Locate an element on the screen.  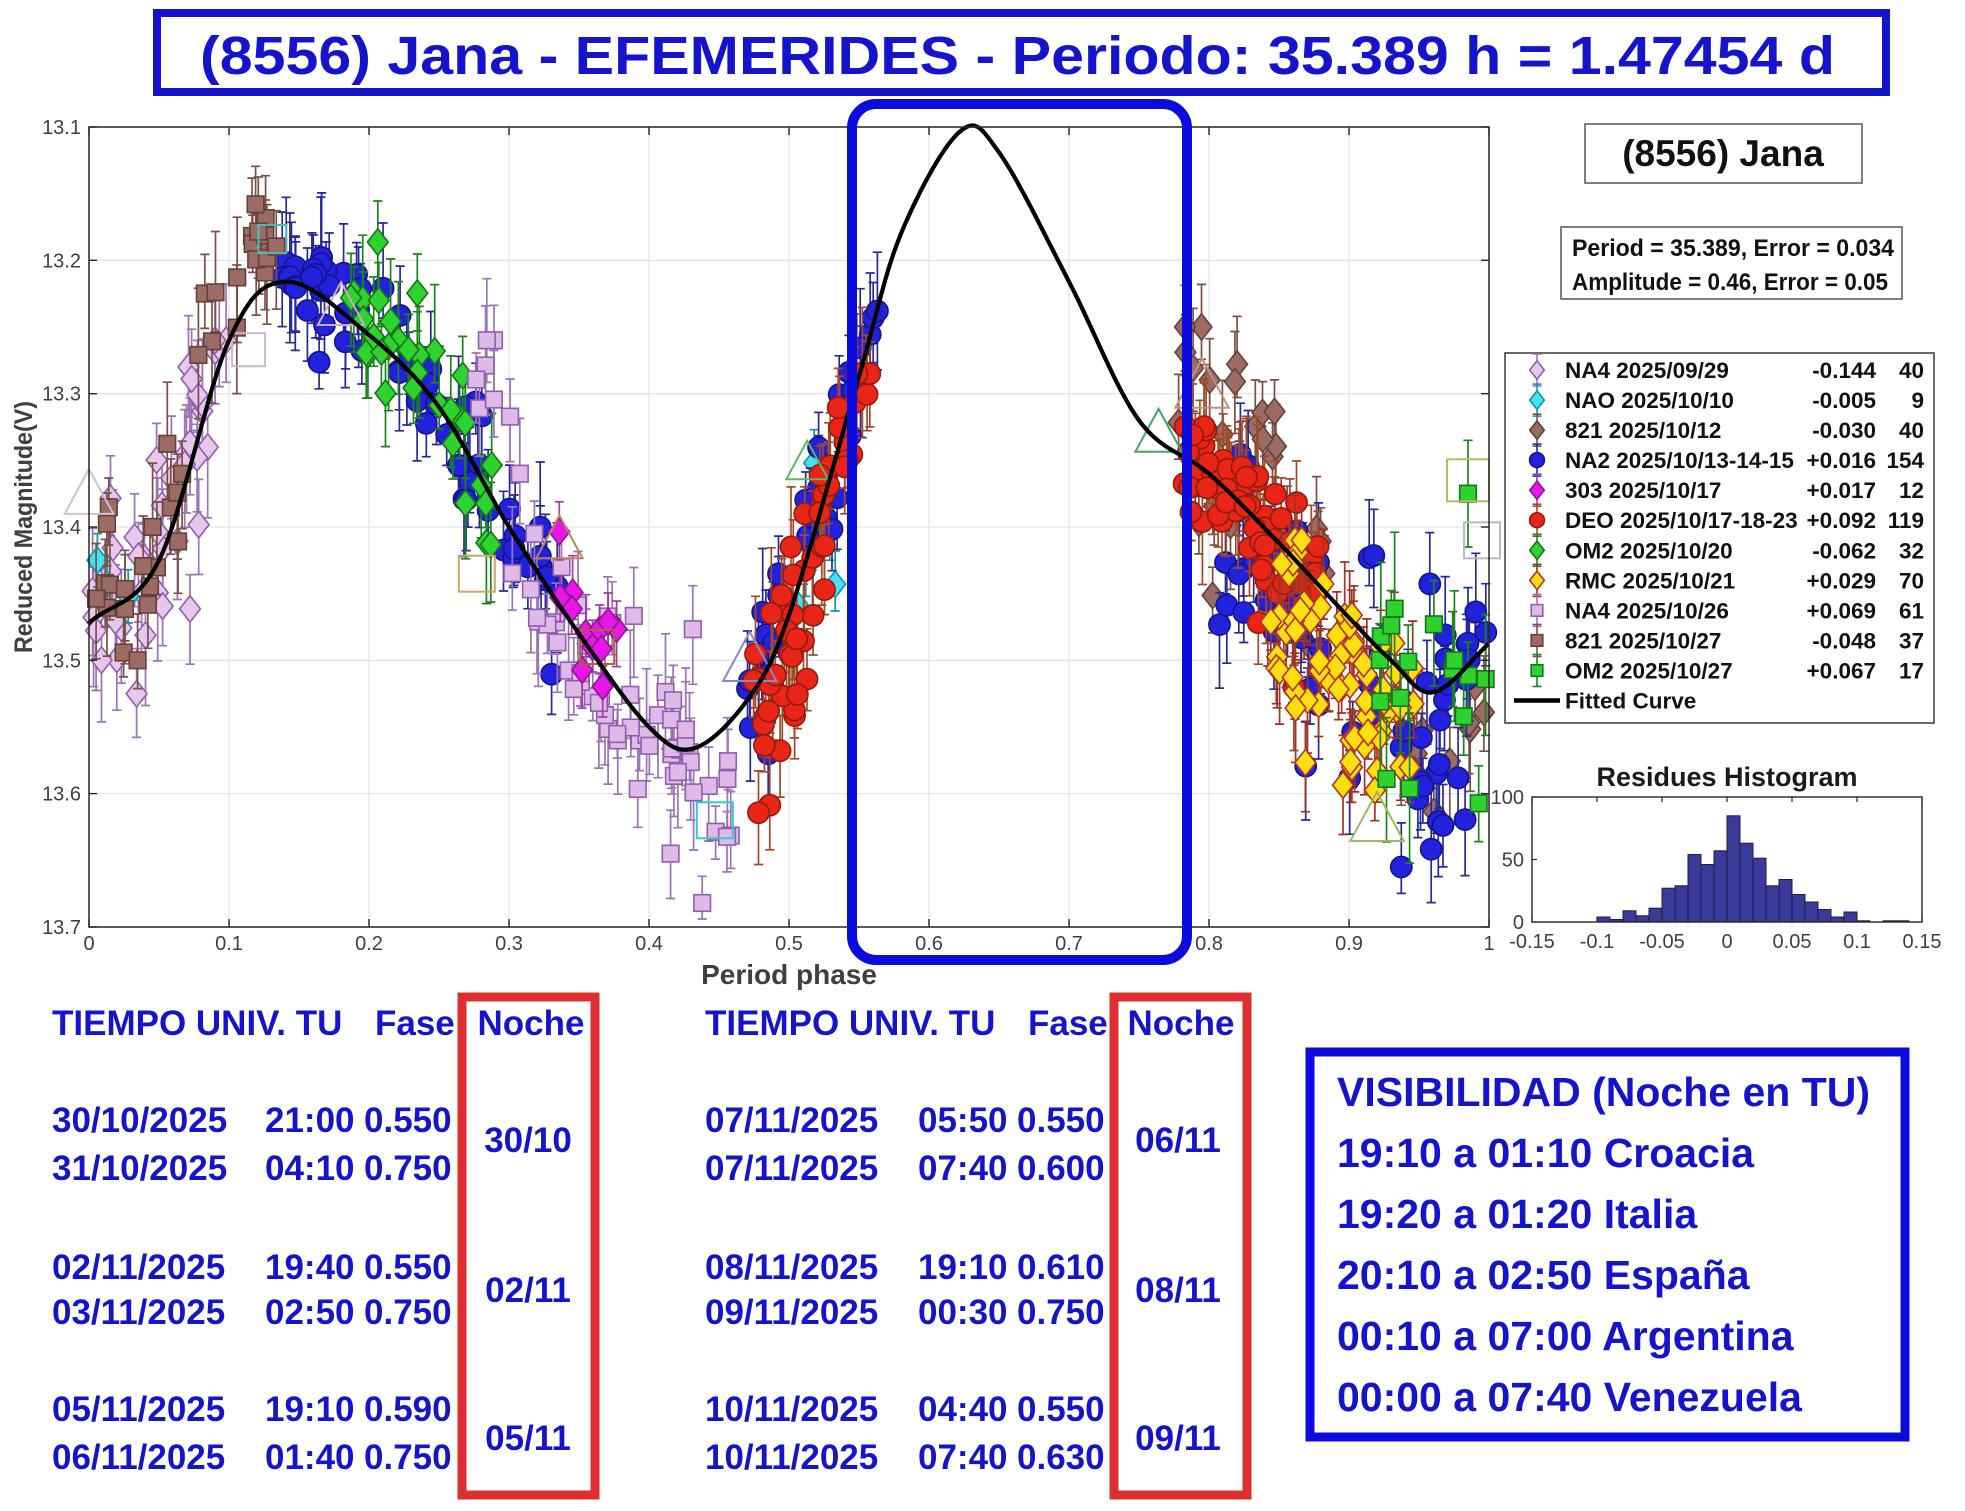
svg-text: 37 is located at coordinates (1911, 641).